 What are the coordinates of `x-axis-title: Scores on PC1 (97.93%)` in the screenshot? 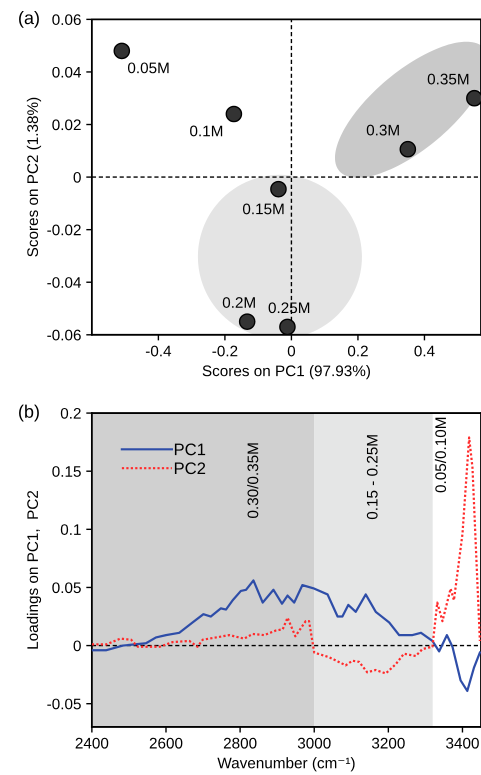 It's located at (286, 372).